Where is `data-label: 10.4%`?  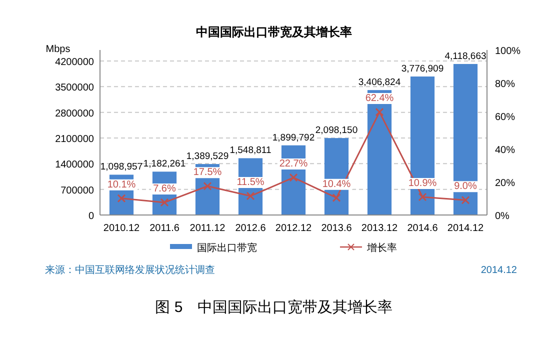
data-label: 10.4% is located at coordinates (336, 184).